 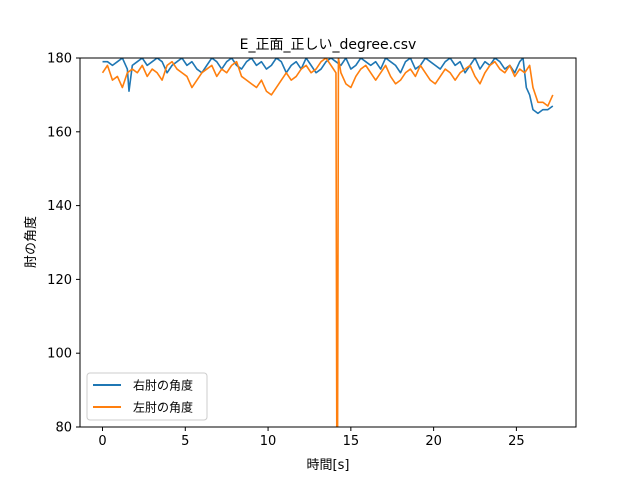 What do you see at coordinates (147, 396) in the screenshot?
I see `legend: 右肘の角度 左肘の角度` at bounding box center [147, 396].